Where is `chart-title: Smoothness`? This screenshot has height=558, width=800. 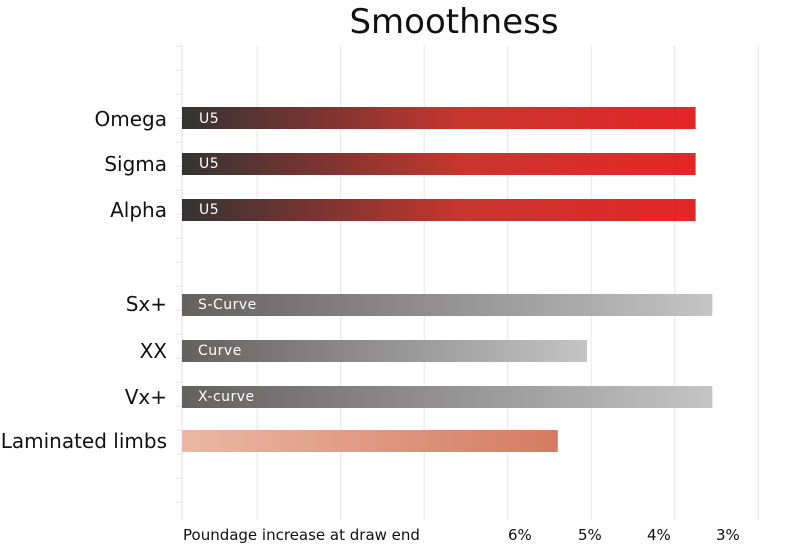
chart-title: Smoothness is located at coordinates (454, 22).